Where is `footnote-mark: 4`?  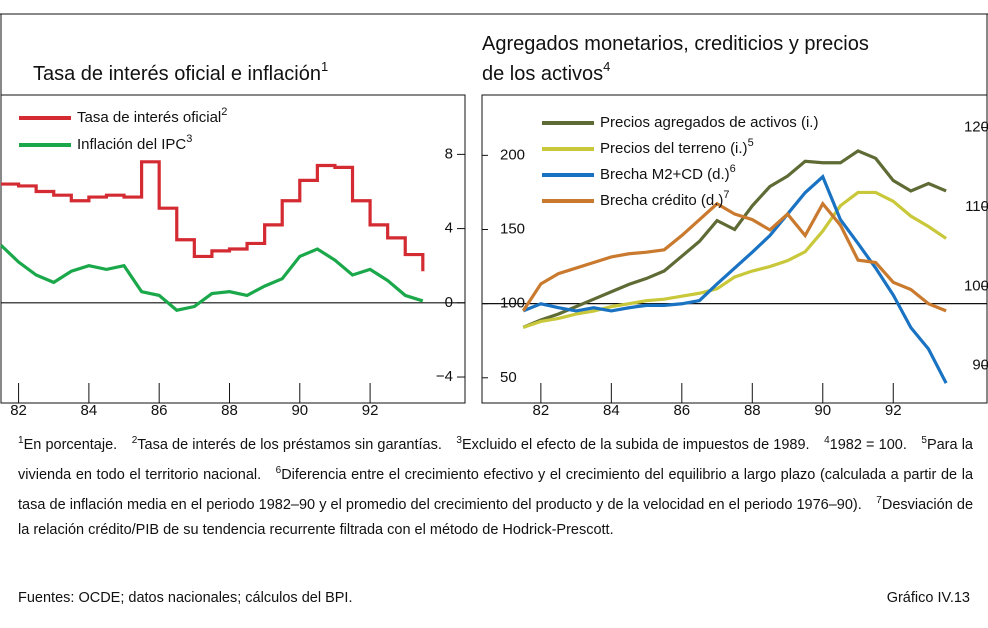 footnote-mark: 4 is located at coordinates (827, 440).